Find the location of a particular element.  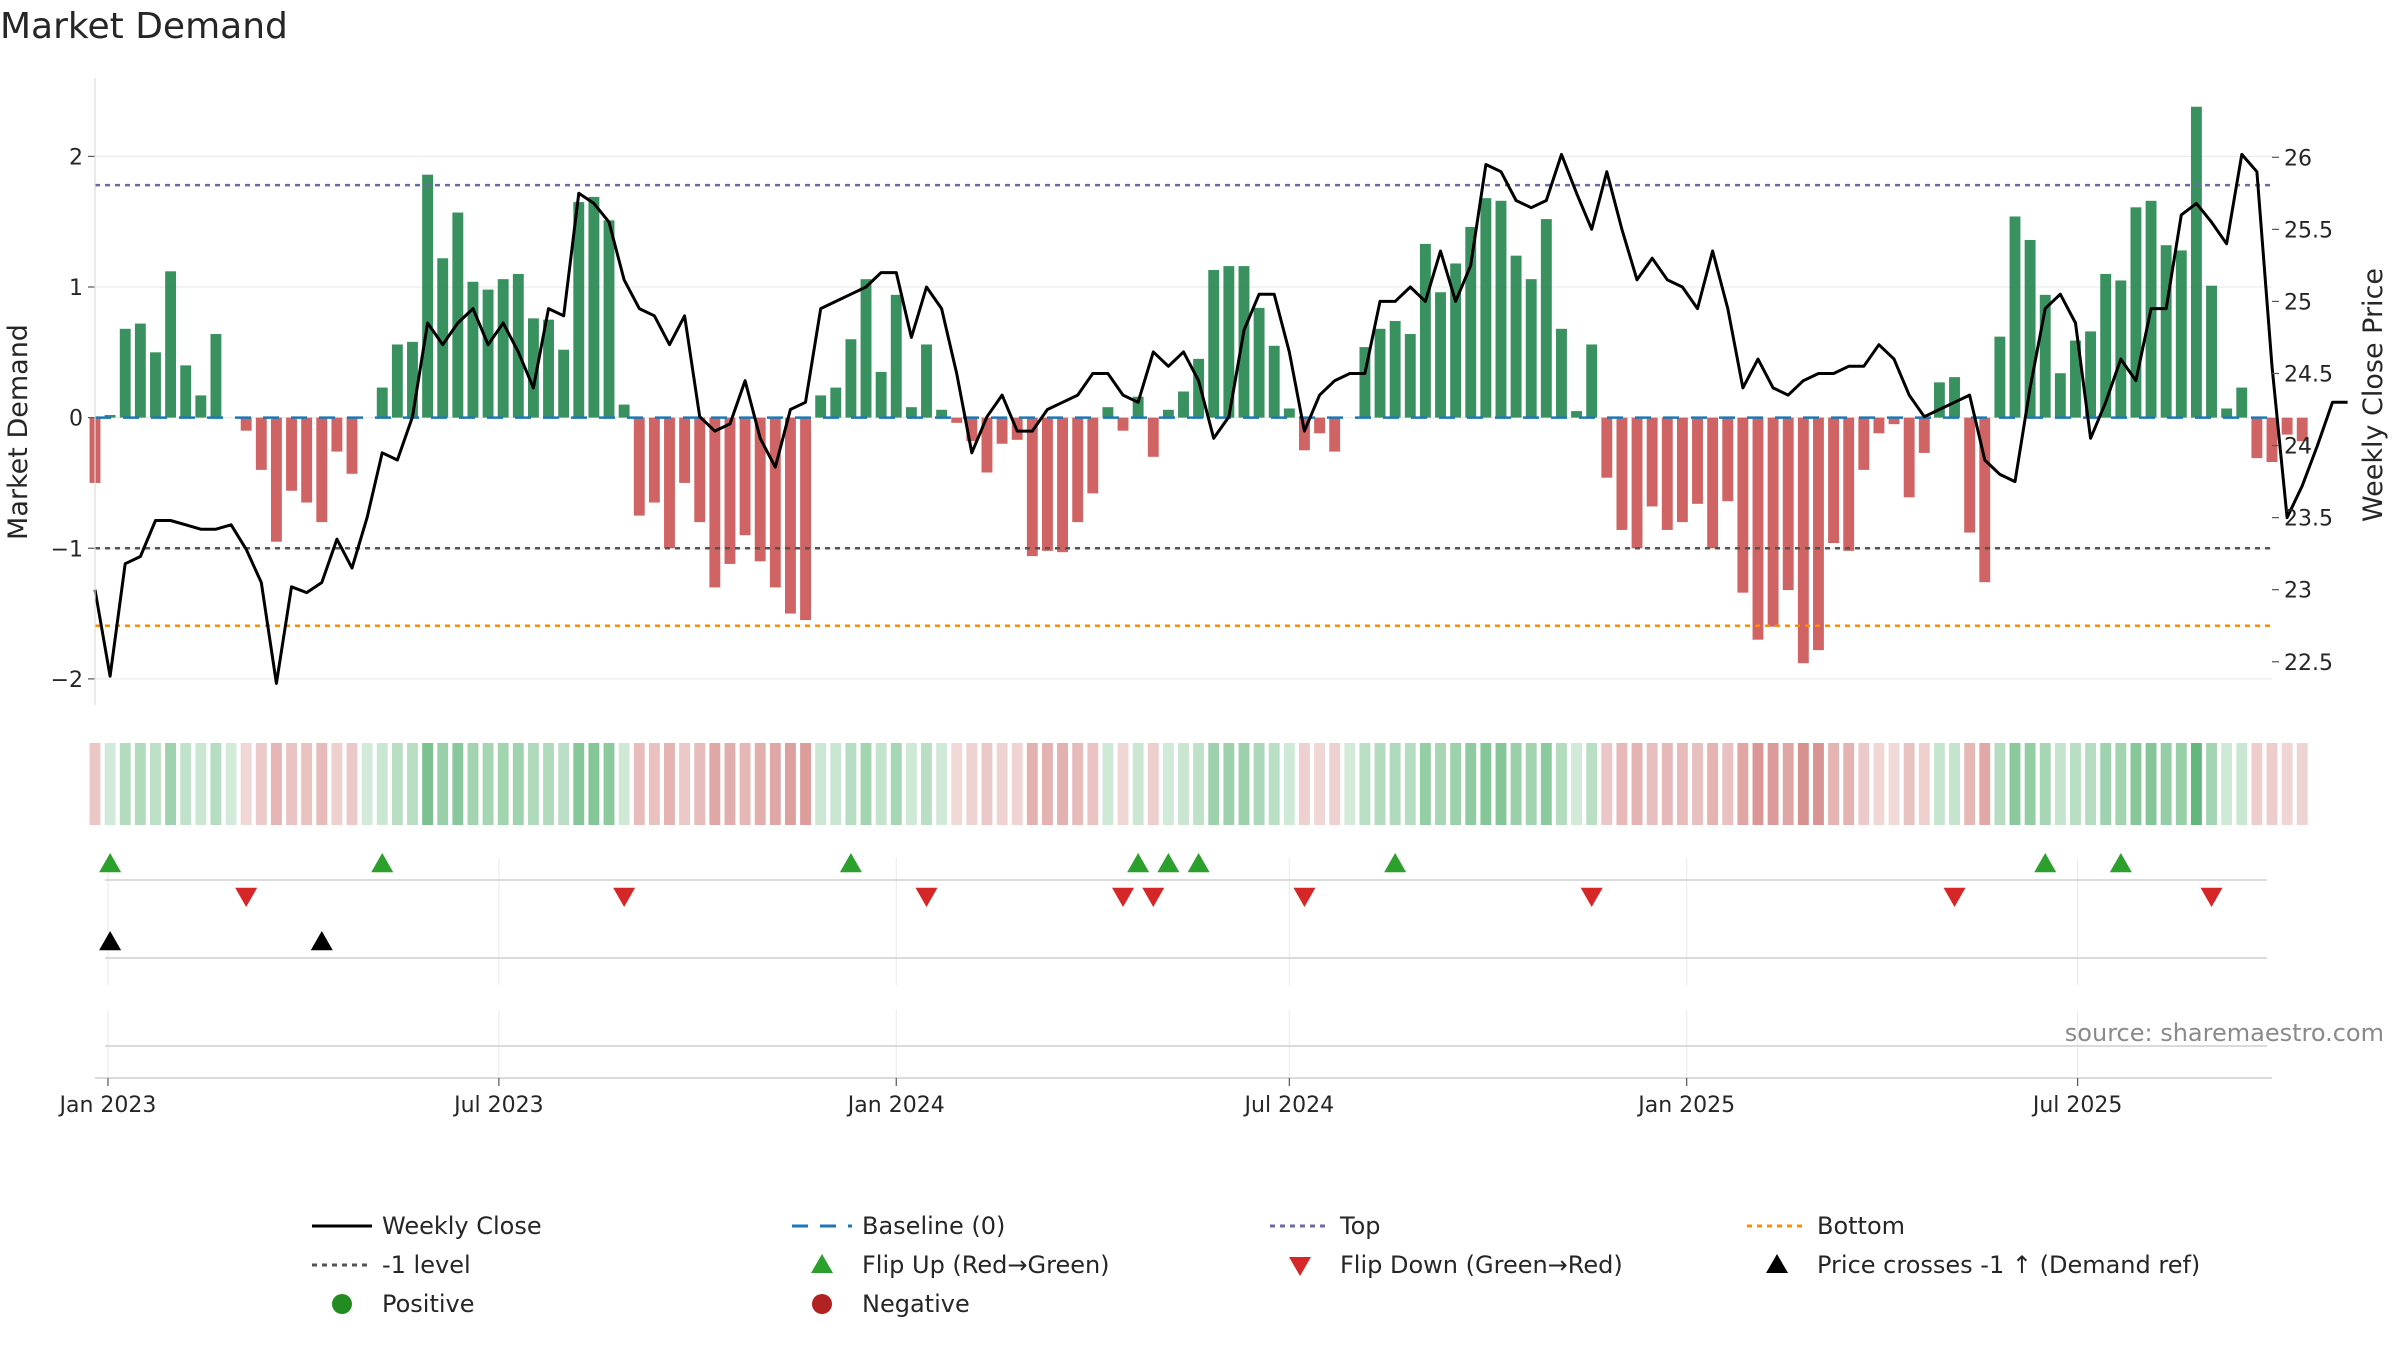

y2-tick-label: 23 is located at coordinates (2298, 591).